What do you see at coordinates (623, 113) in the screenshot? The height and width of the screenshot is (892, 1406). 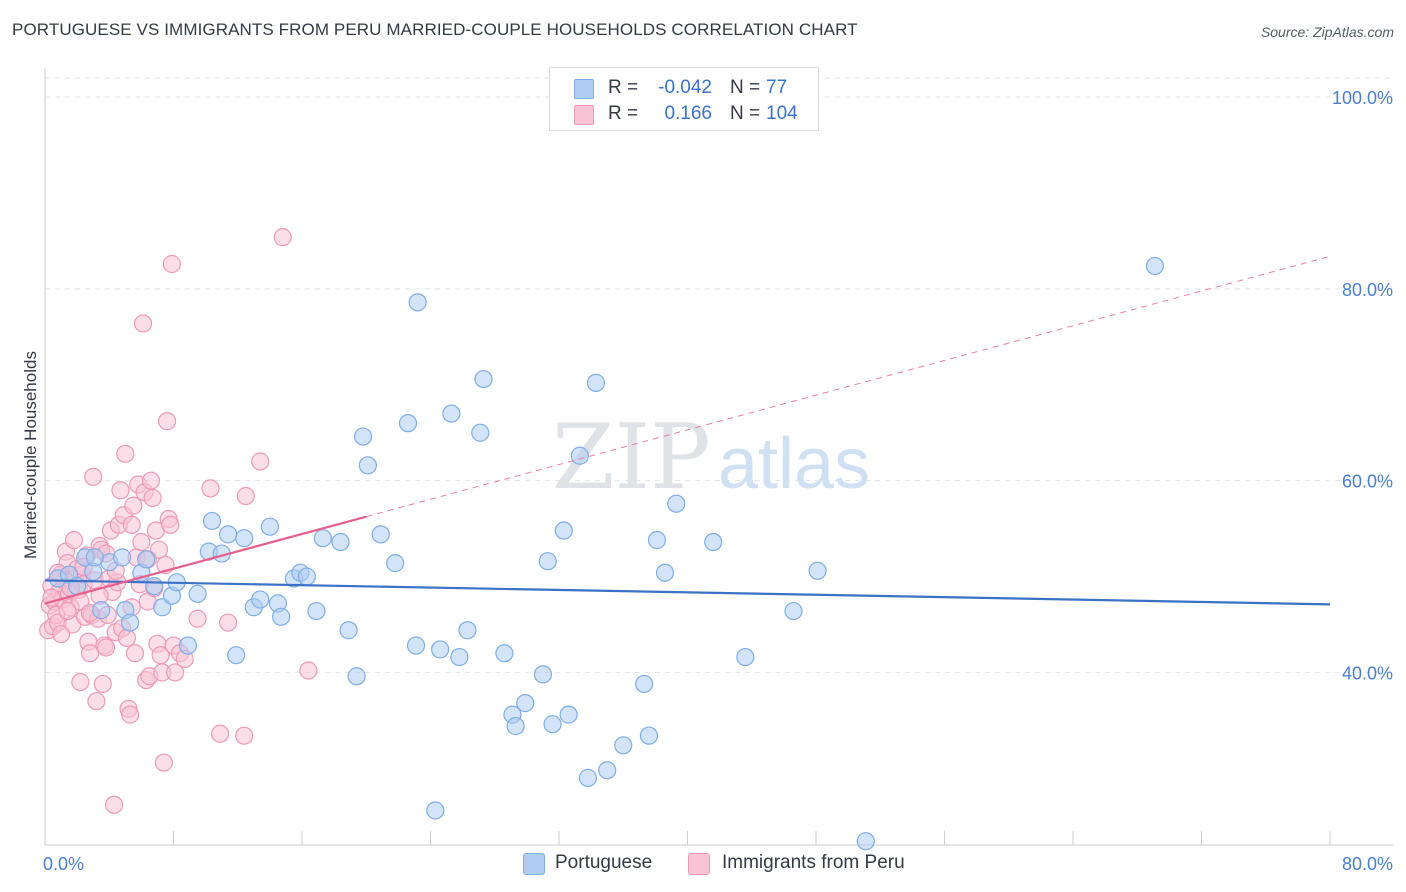 I see `legend-r-label: R =` at bounding box center [623, 113].